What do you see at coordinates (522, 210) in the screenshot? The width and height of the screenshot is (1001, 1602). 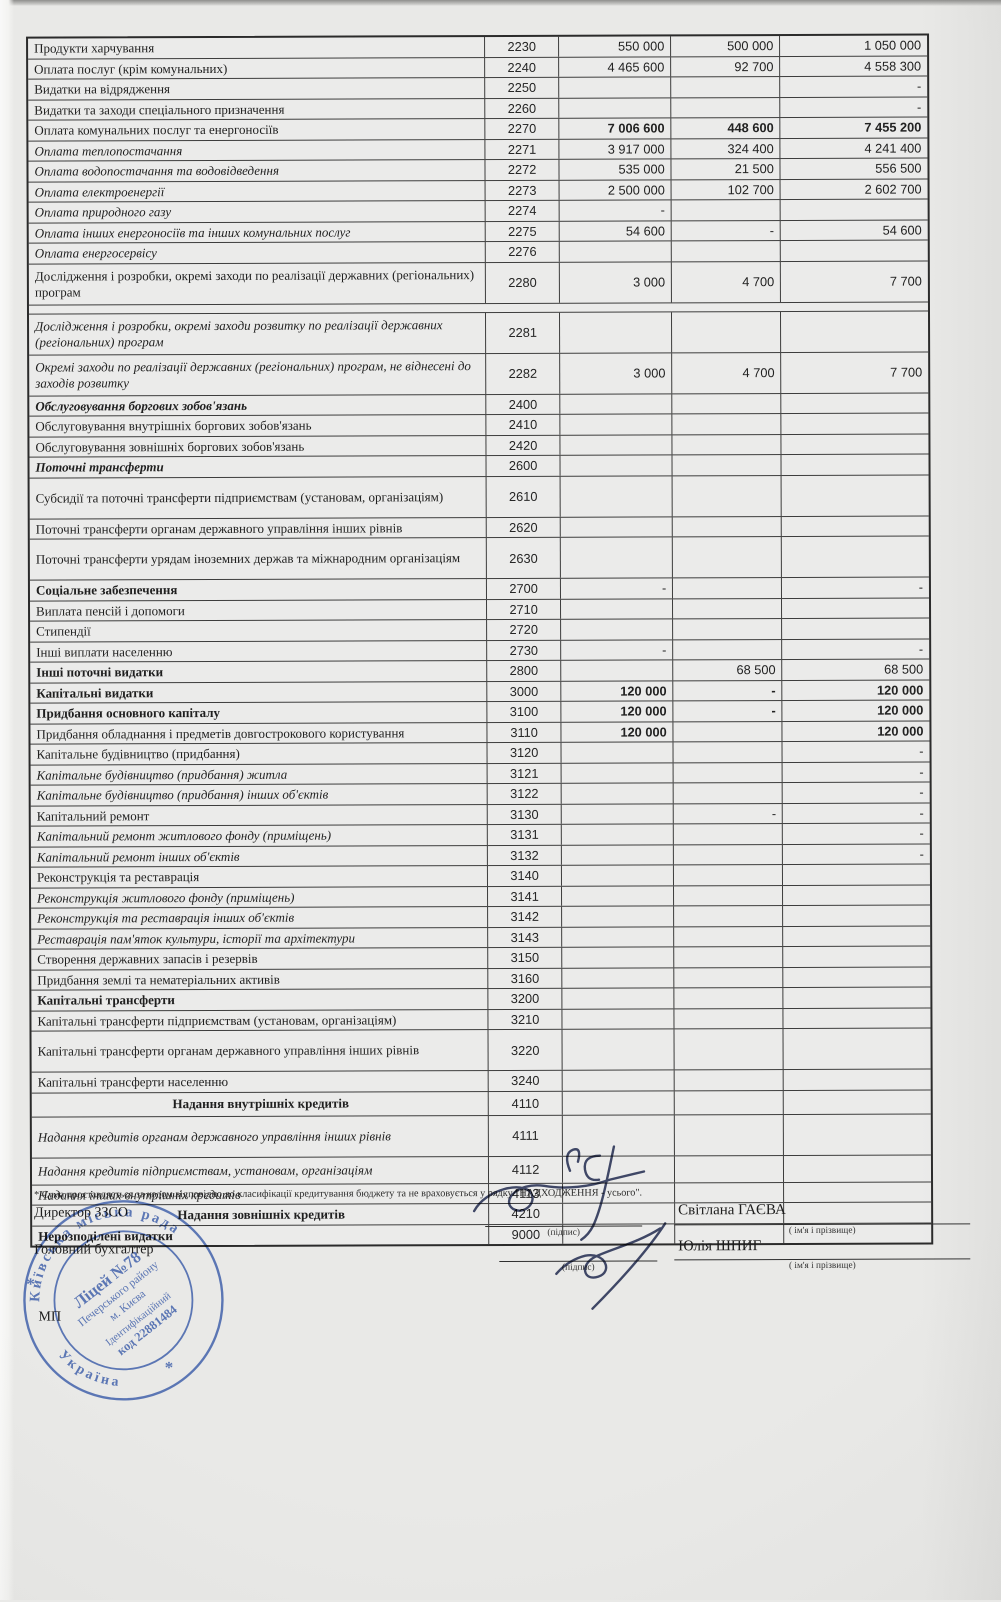 I see `row-code: 2274` at bounding box center [522, 210].